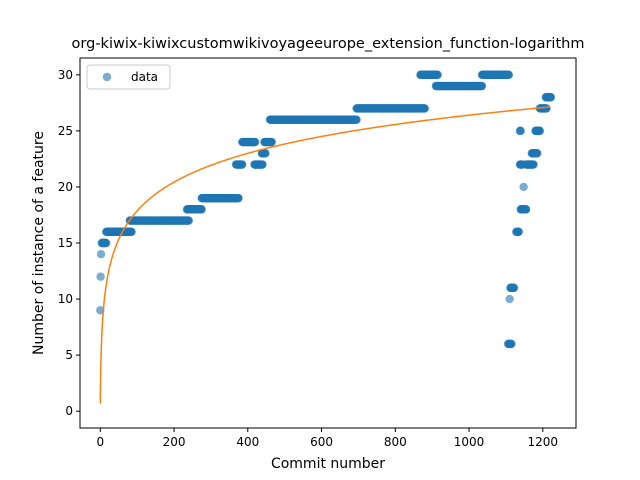  What do you see at coordinates (69, 355) in the screenshot?
I see `y-tick-label: 5` at bounding box center [69, 355].